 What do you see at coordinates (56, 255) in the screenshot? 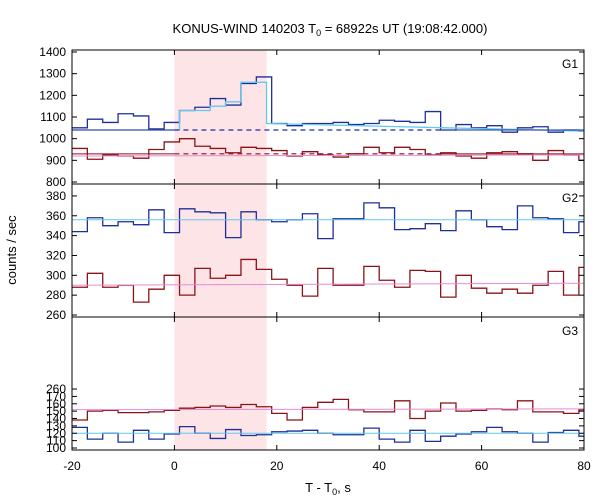
I see `y-tick-label-g2-3: 320` at bounding box center [56, 255].